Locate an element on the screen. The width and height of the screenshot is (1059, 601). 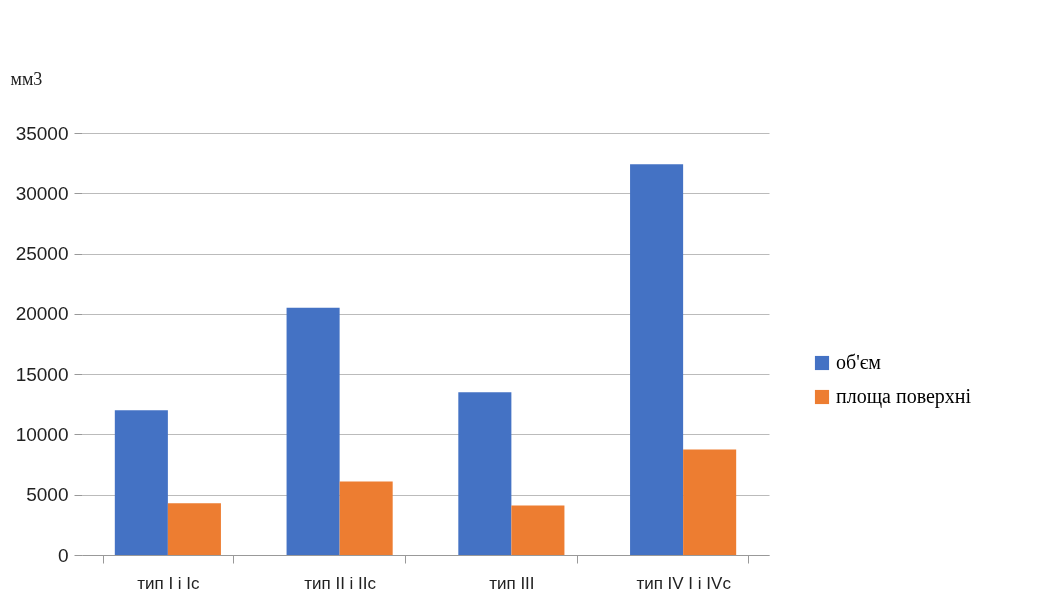
legend-label: об'єм is located at coordinates (859, 362).